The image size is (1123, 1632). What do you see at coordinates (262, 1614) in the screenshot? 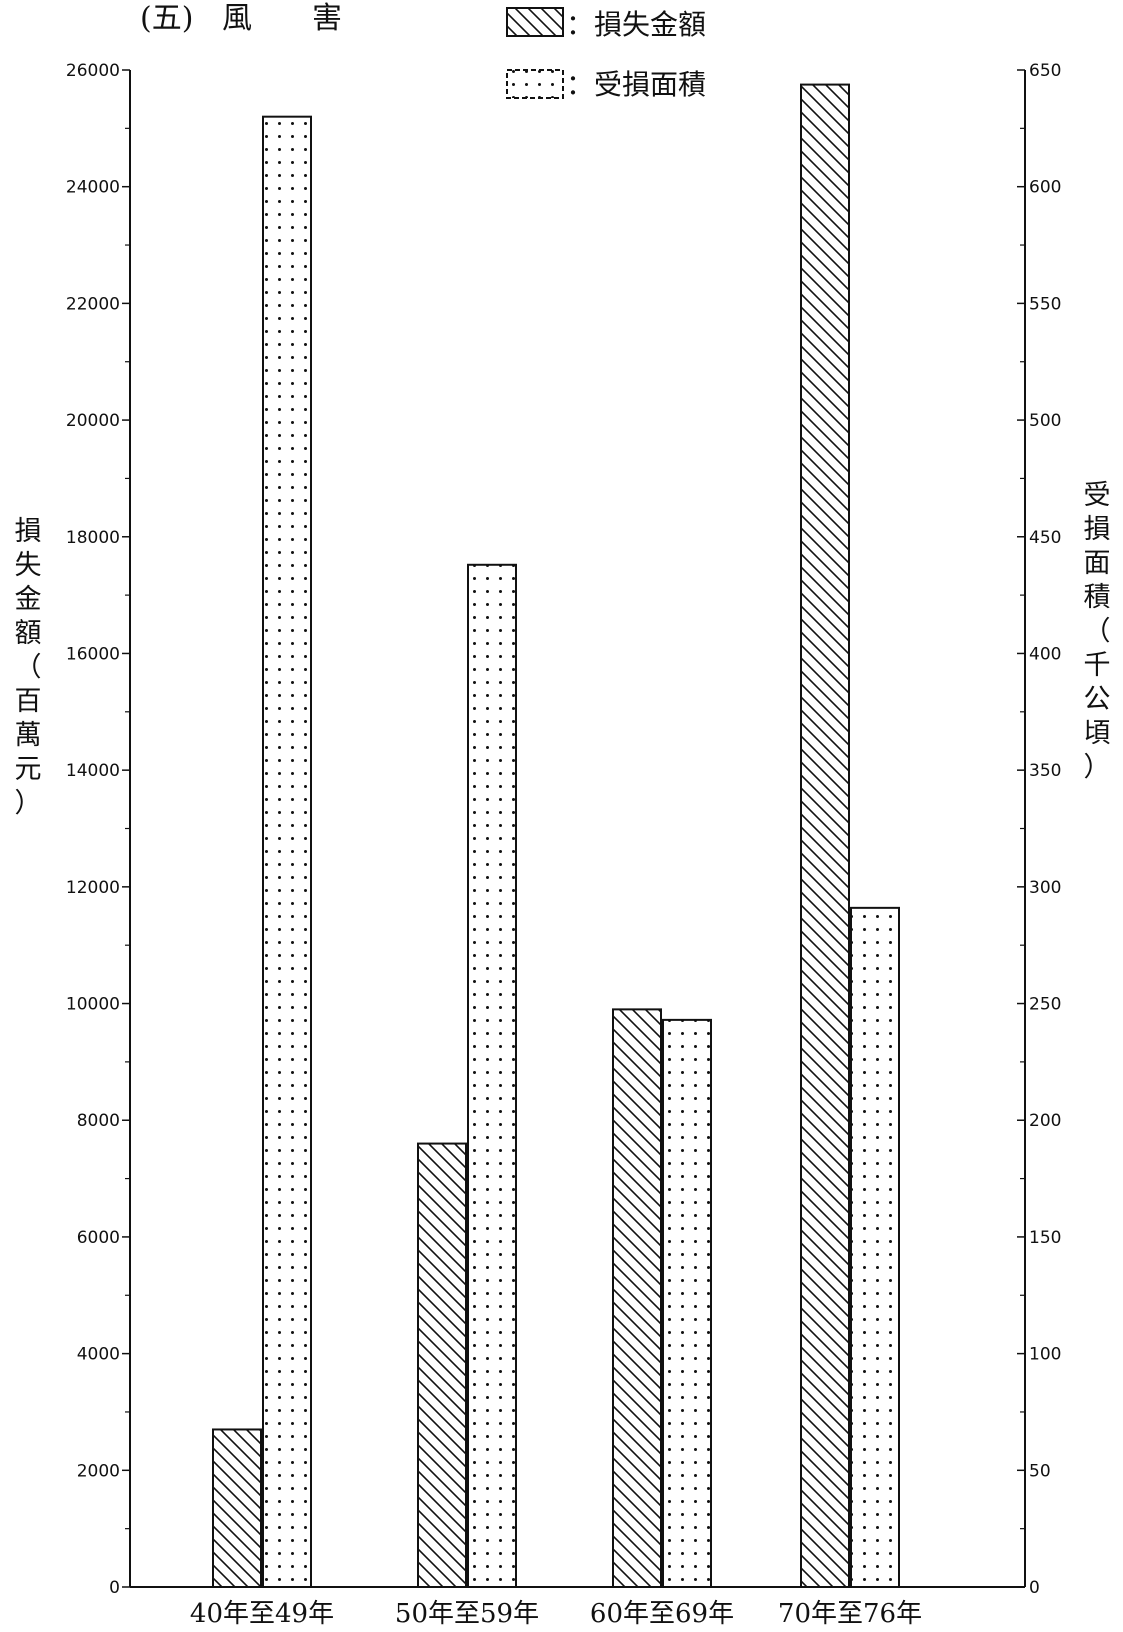
I see `category-label: 40年至49年` at bounding box center [262, 1614].